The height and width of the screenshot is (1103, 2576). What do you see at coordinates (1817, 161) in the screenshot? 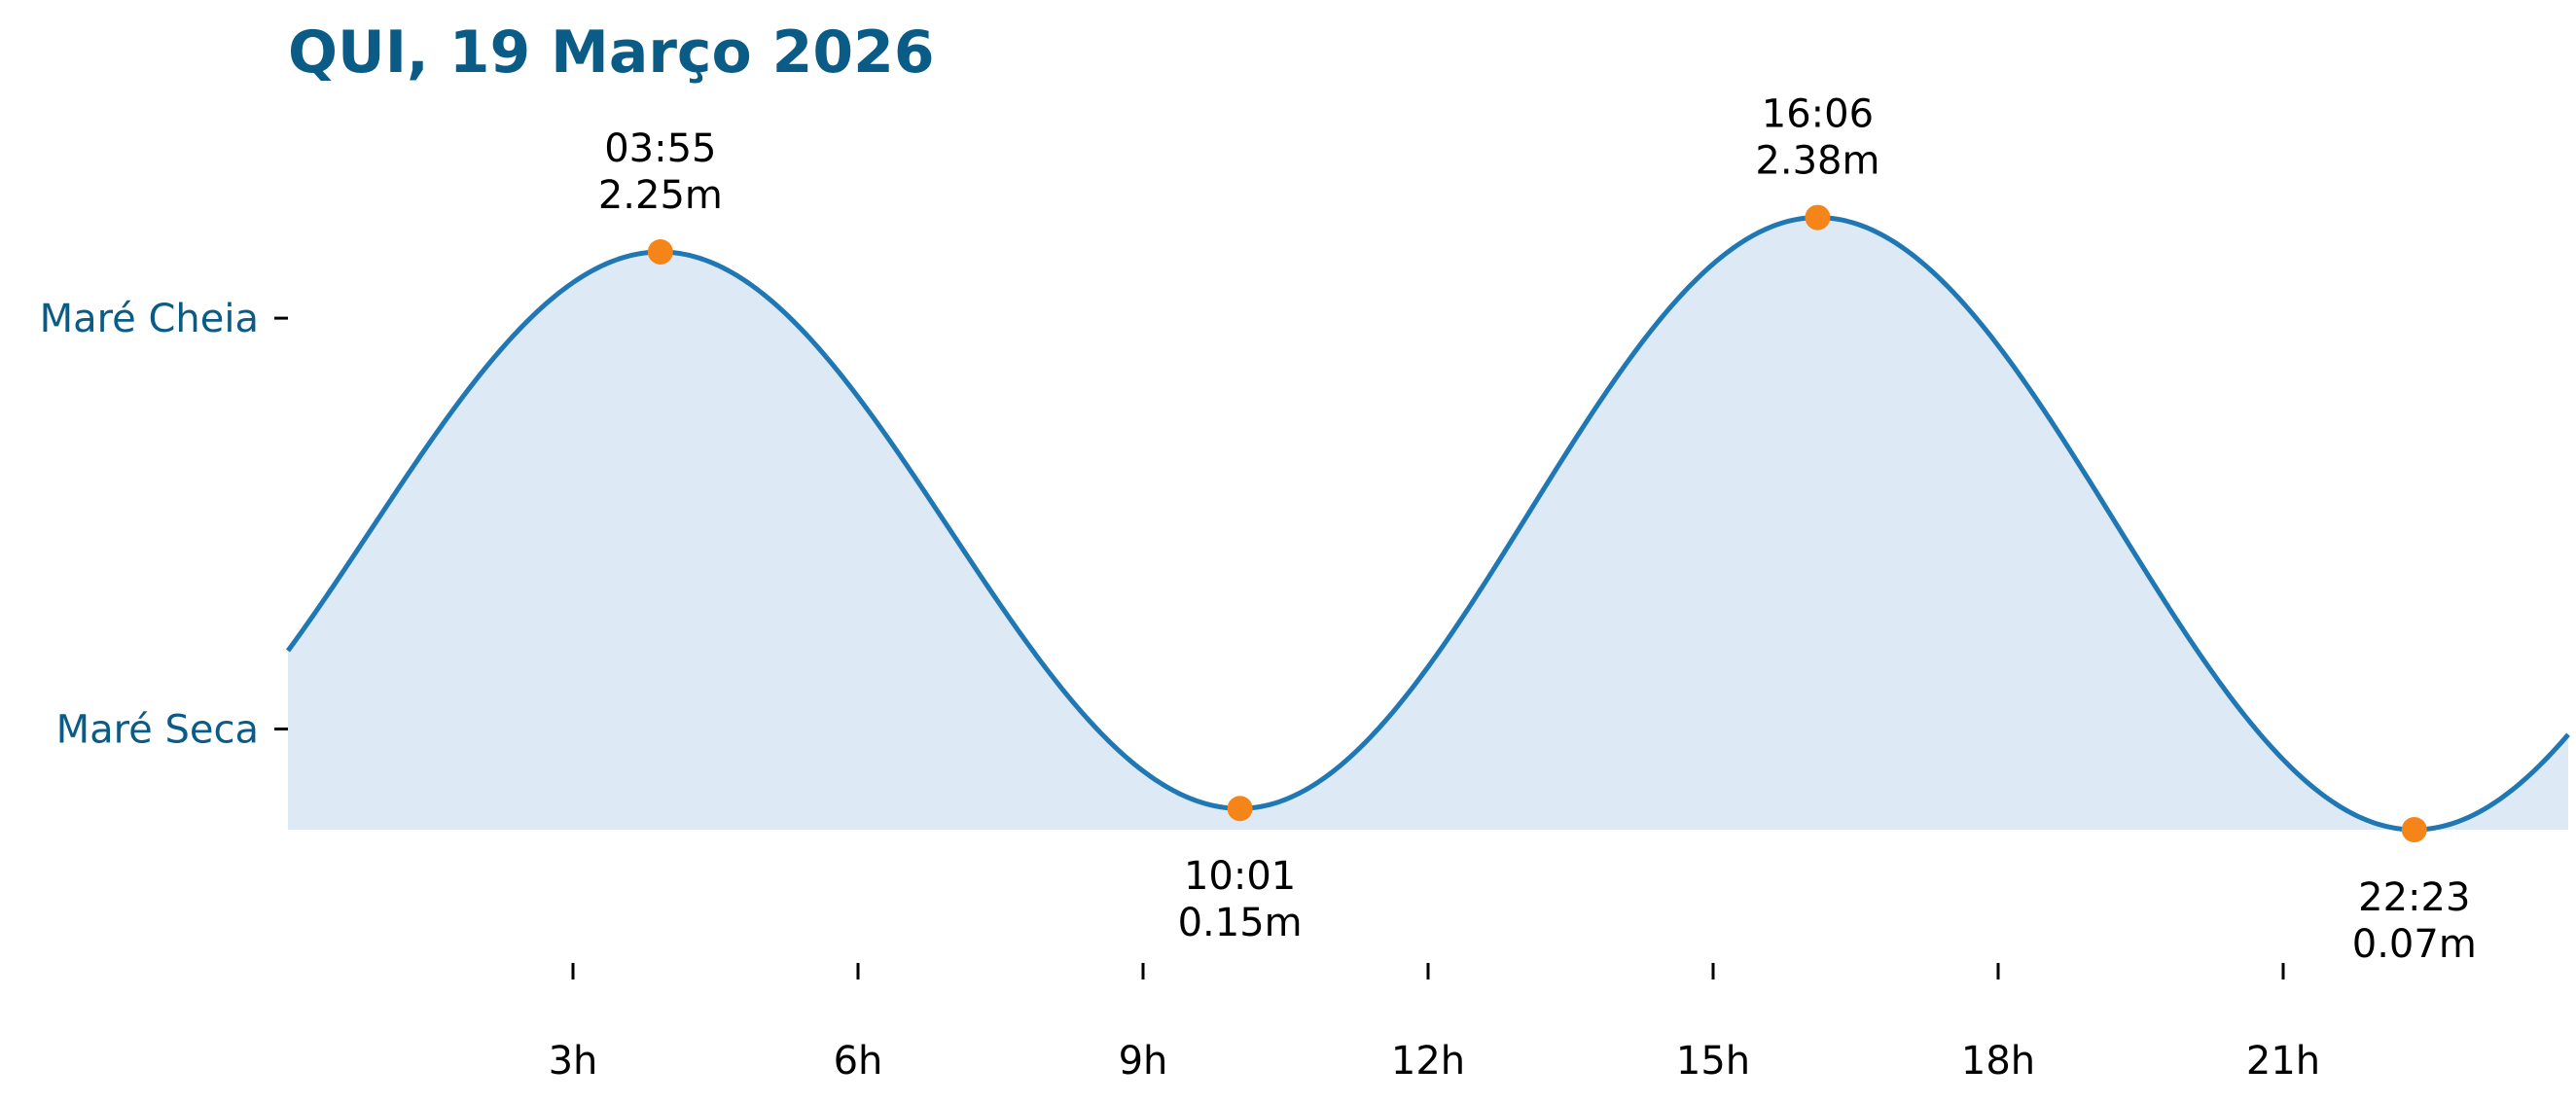
I see `extreme-height: 2.38m` at bounding box center [1817, 161].